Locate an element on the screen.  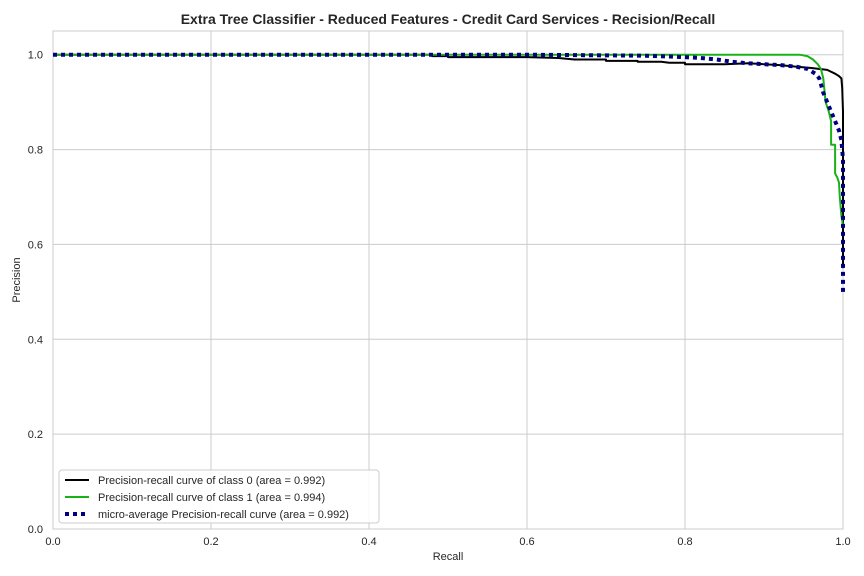
legend-box is located at coordinates (219, 496).